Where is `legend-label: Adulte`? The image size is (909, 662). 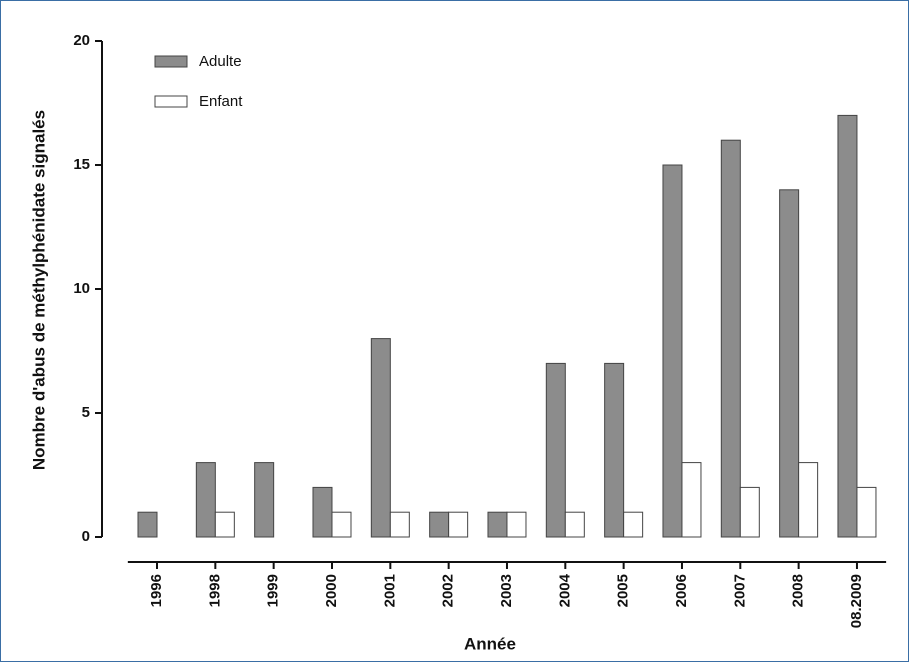 legend-label: Adulte is located at coordinates (220, 61).